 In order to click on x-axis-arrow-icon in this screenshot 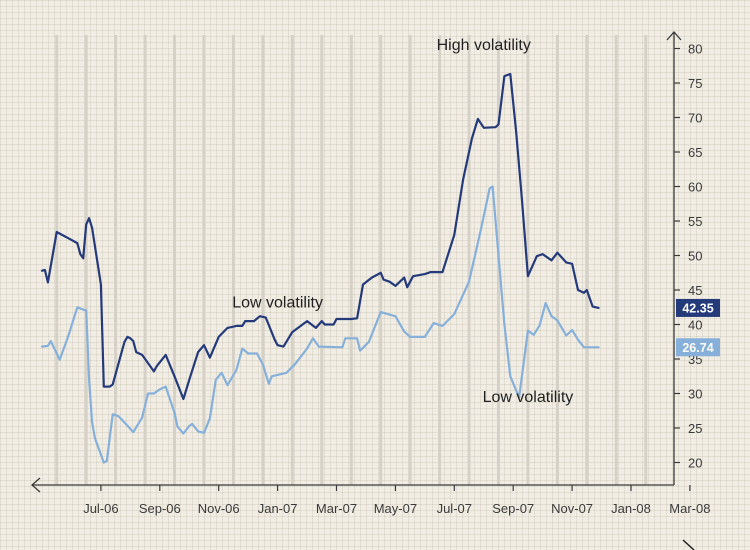, I will do `click(36, 485)`.